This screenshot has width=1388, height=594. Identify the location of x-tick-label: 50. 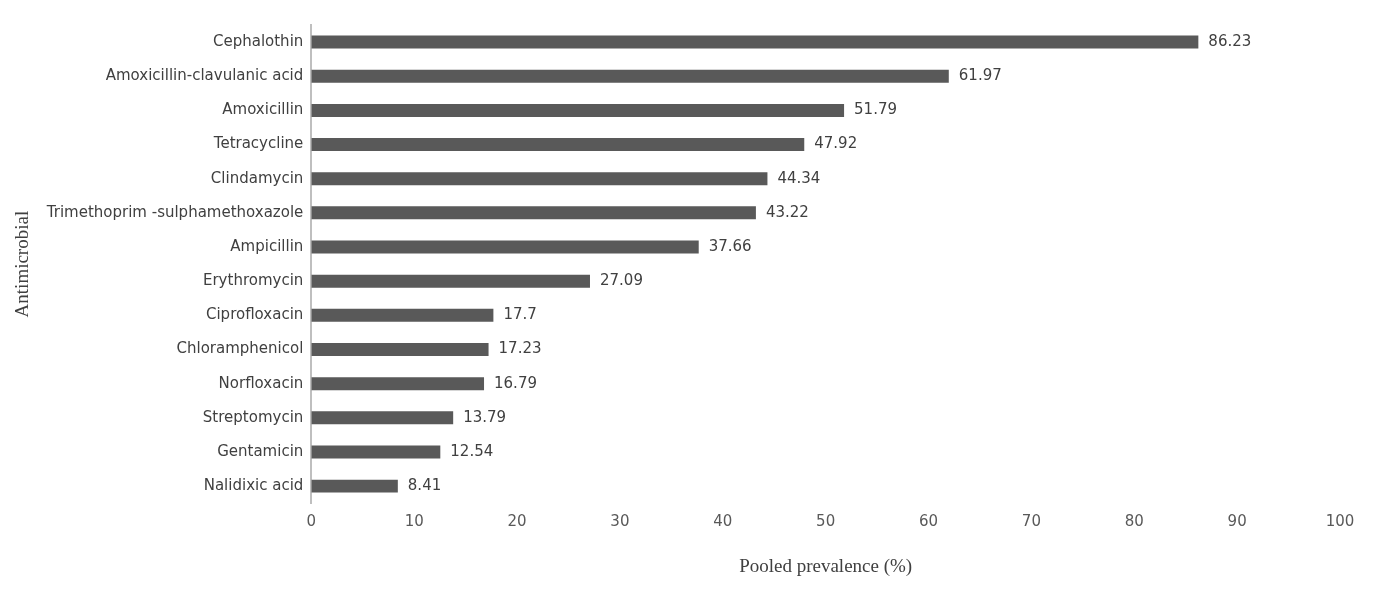
(826, 521).